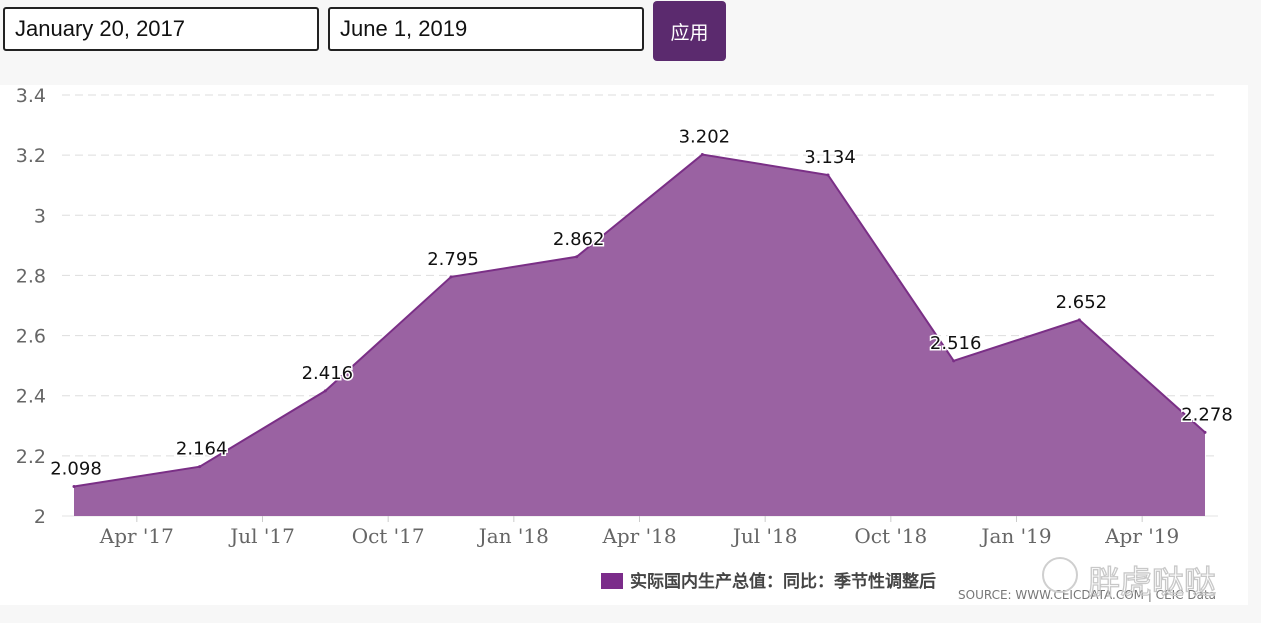 This screenshot has width=1261, height=623. I want to click on legend-swatch, so click(612, 581).